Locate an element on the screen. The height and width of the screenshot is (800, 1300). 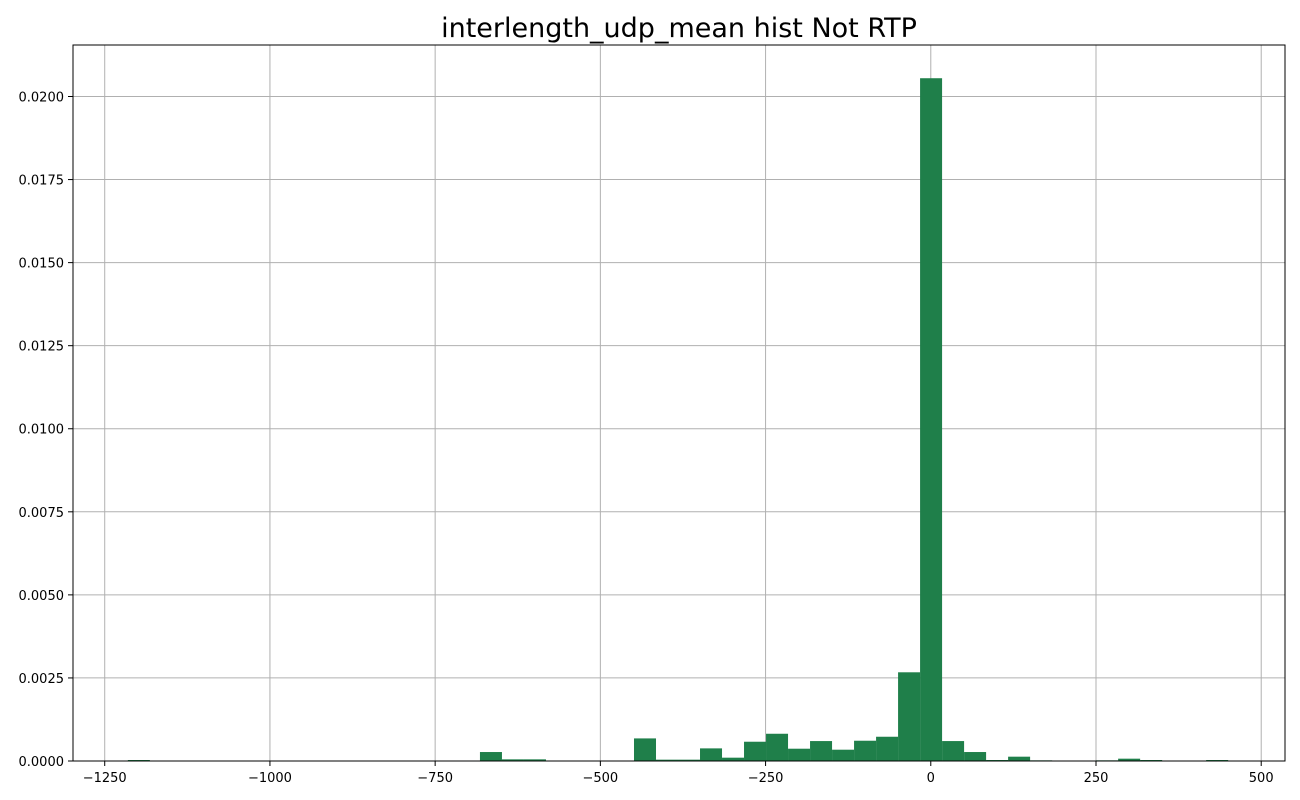
y-tick-label: 0.0075 is located at coordinates (42, 513).